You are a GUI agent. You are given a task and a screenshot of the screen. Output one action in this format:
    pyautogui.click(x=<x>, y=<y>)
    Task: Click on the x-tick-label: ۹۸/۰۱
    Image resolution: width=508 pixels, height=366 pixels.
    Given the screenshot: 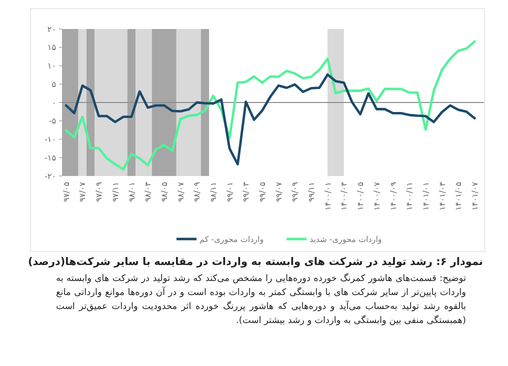 What is the action you would take?
    pyautogui.click(x=131, y=192)
    